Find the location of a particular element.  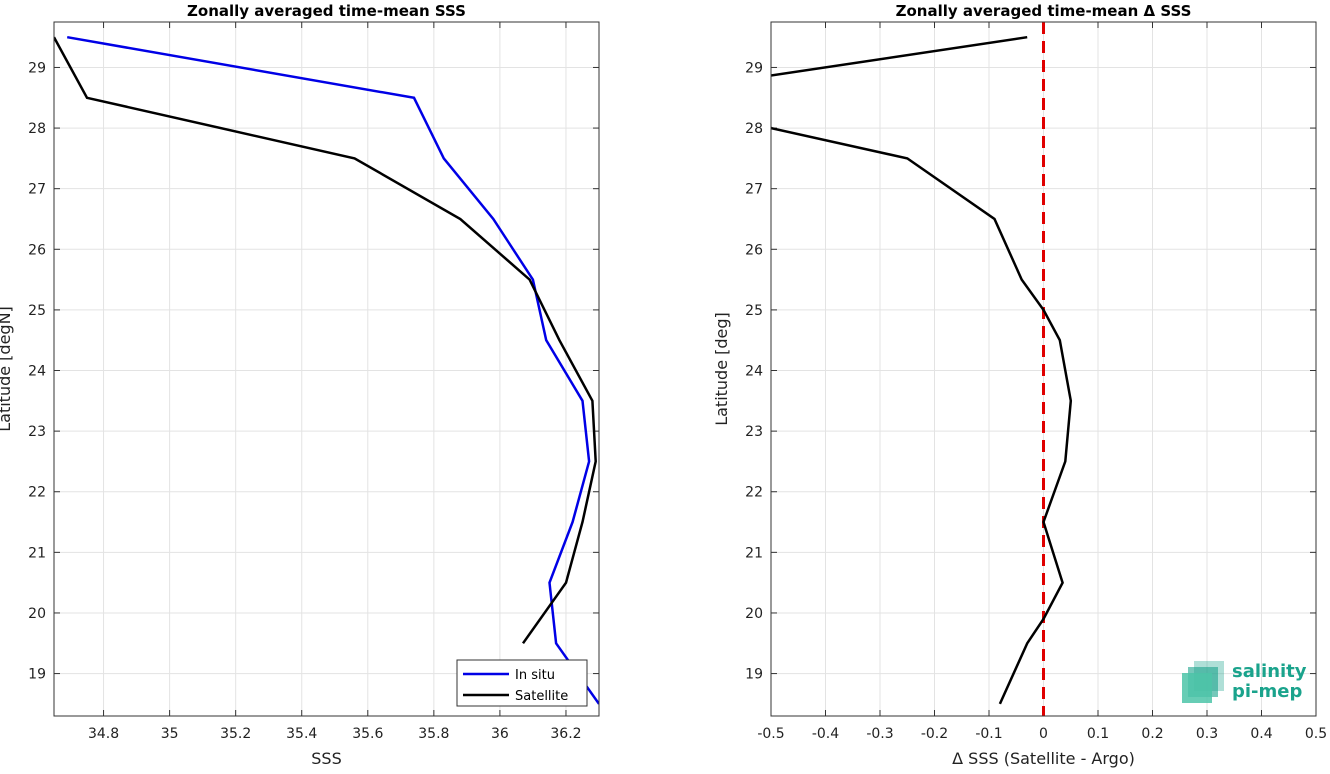

x-tick-label: 35.4 is located at coordinates (301, 734).